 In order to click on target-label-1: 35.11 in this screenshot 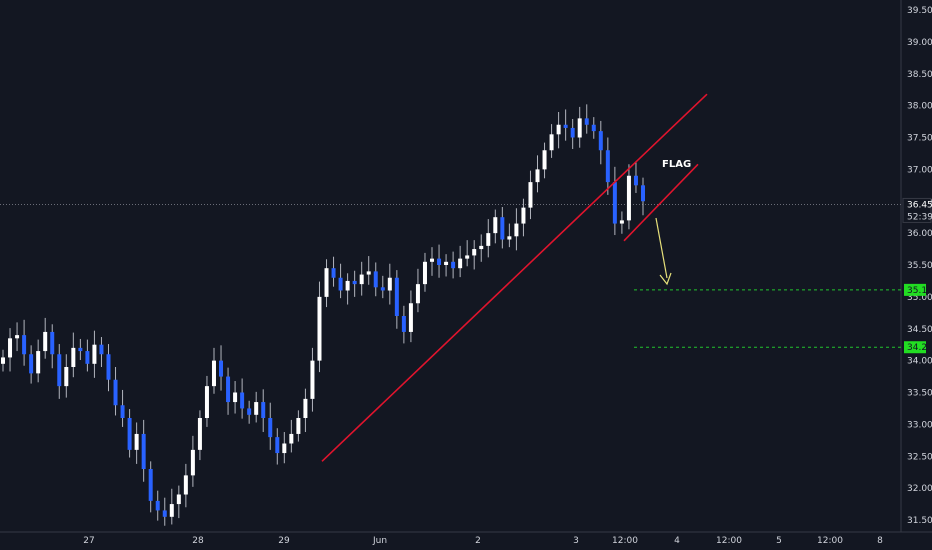, I will do `click(918, 289)`.